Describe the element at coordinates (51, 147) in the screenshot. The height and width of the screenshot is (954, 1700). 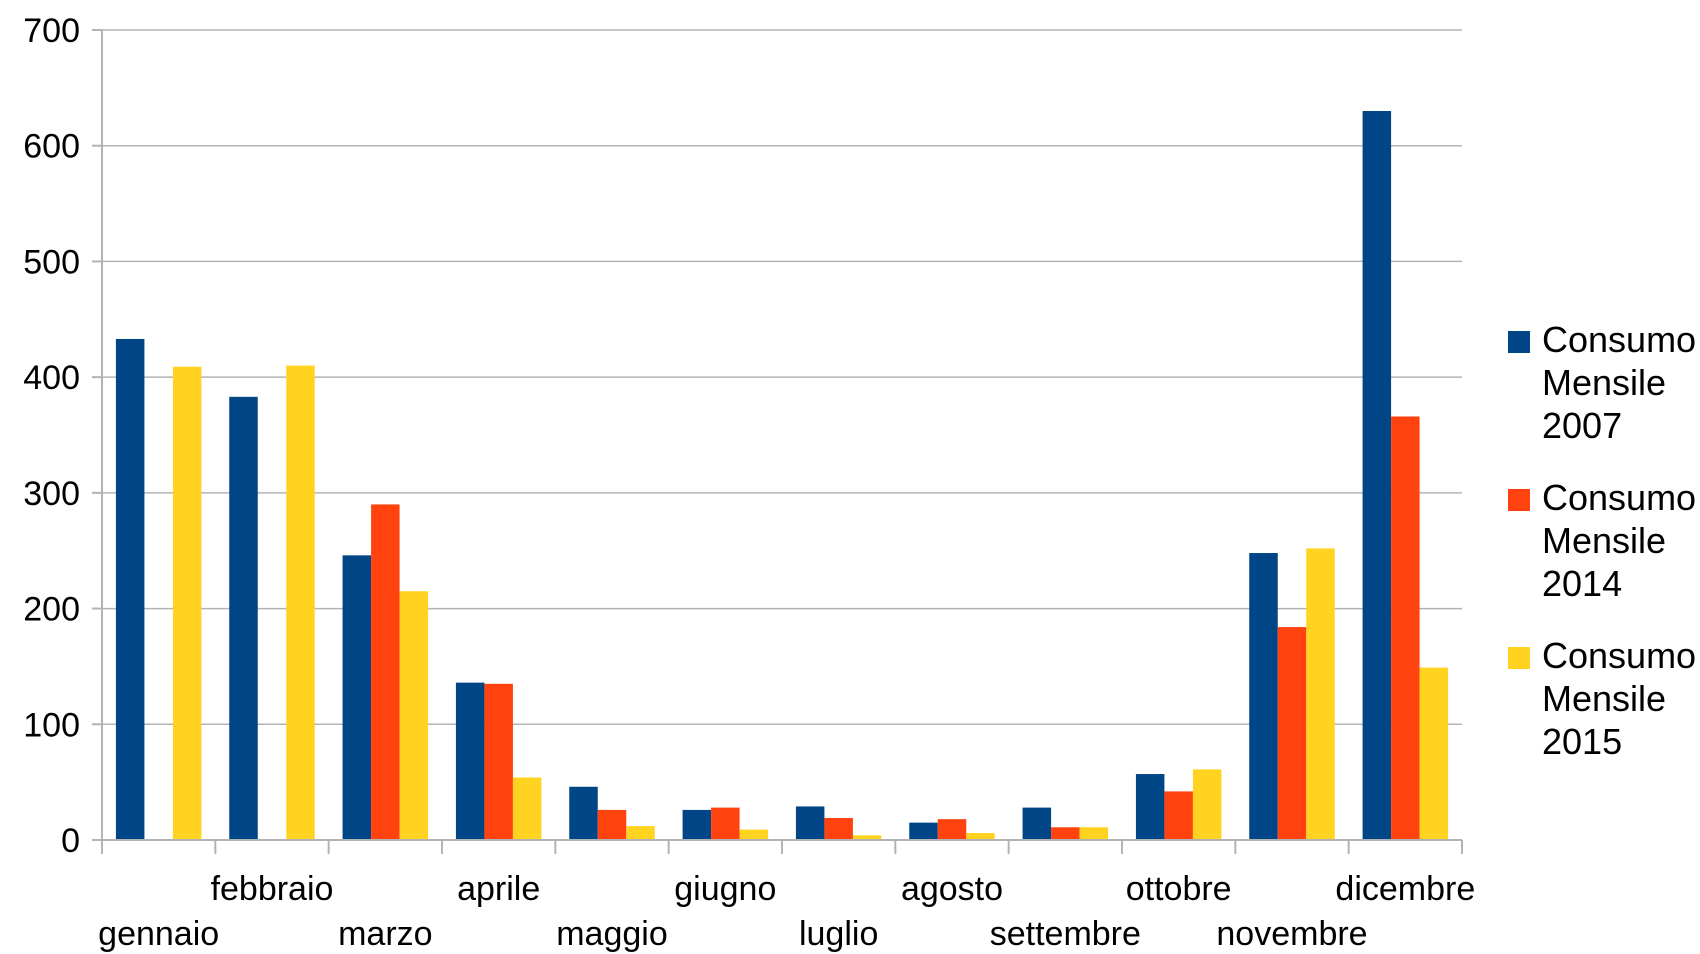
I see `y-tick-label: 600` at that location.